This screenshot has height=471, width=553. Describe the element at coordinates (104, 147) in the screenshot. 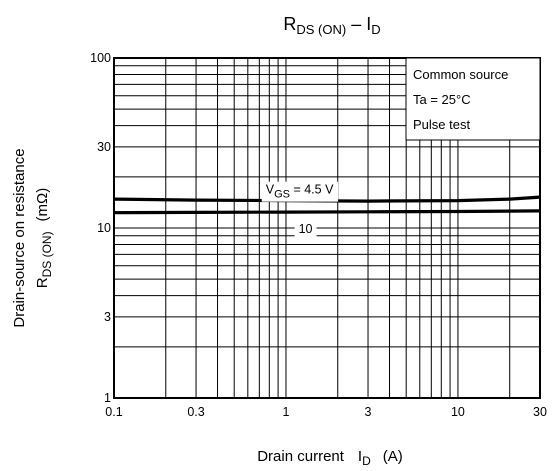

I see `y-tick-label: 30` at that location.